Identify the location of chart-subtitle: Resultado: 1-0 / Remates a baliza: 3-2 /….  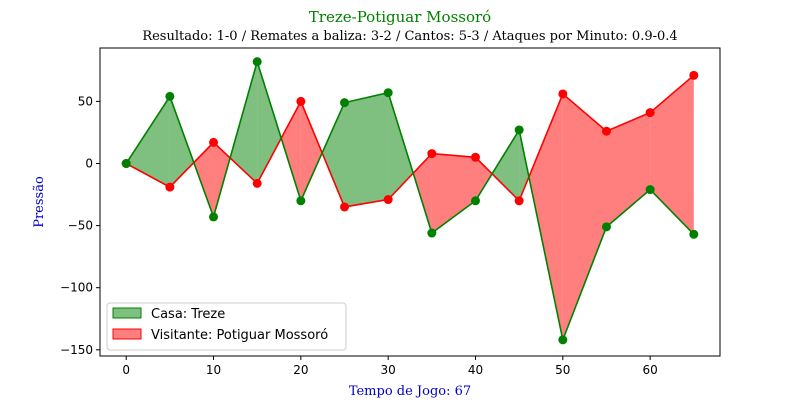
(409, 36).